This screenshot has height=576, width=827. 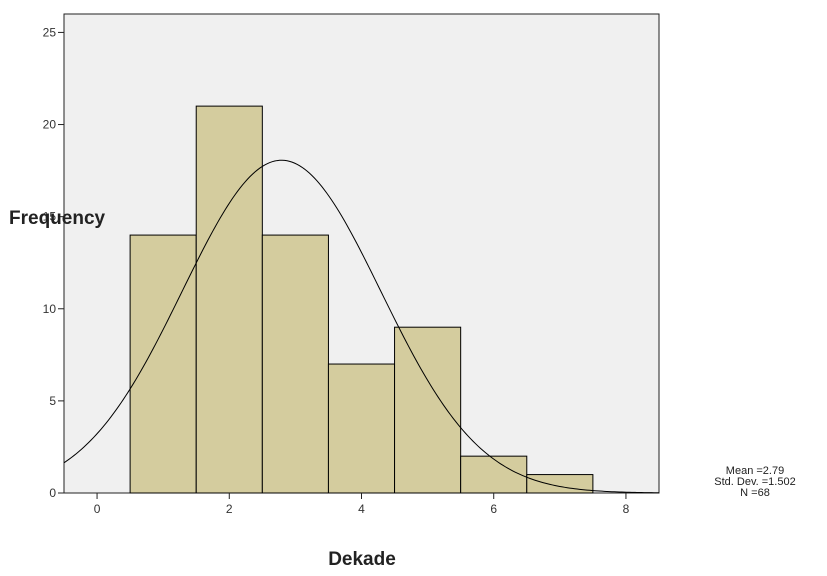 What do you see at coordinates (52, 493) in the screenshot?
I see `y-tick-label: 0` at bounding box center [52, 493].